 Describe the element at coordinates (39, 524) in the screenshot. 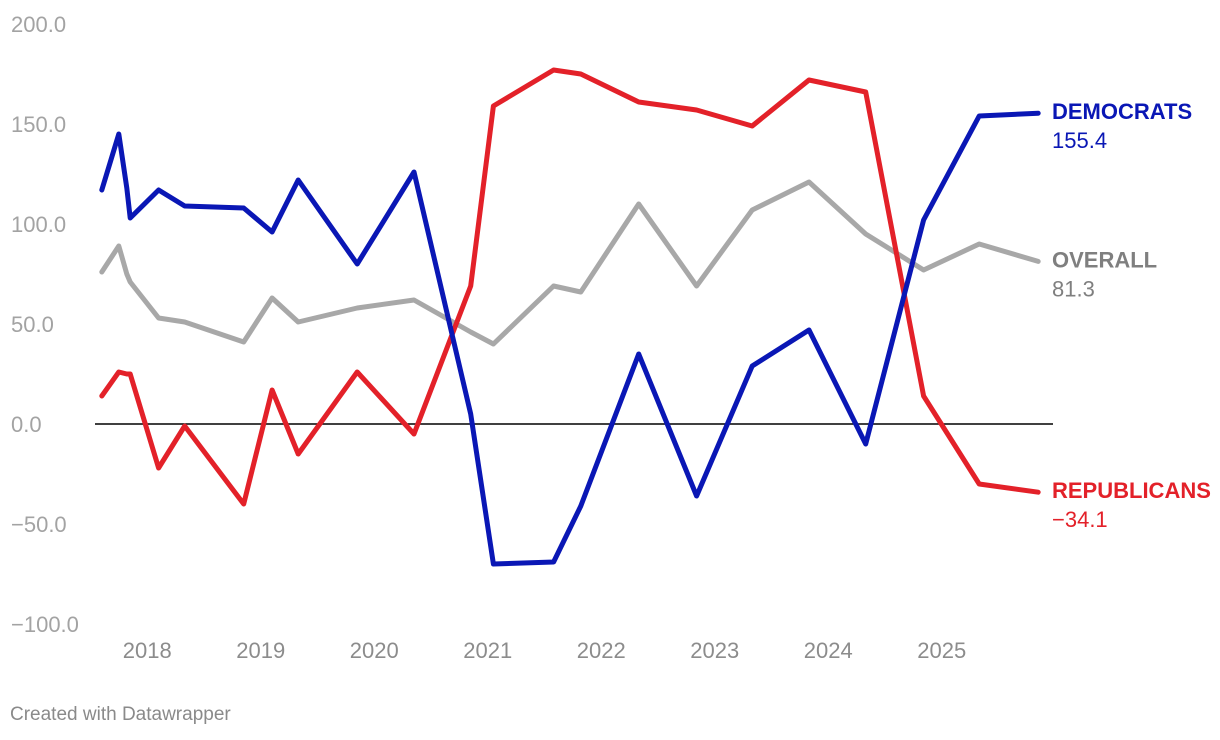

I see `y-tick-label: −50.0` at that location.